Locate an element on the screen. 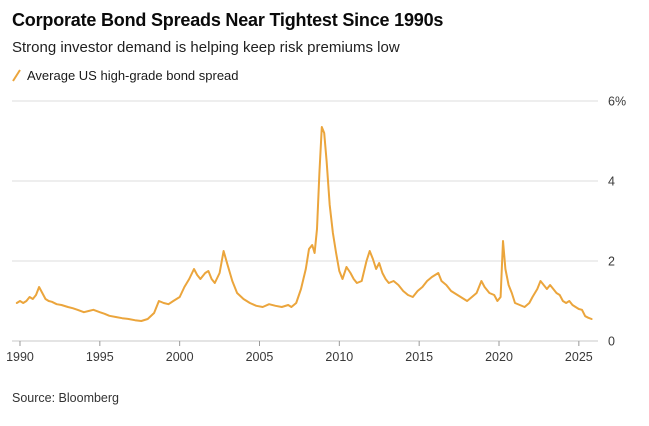 The height and width of the screenshot is (426, 649). y-tick-label: 2 is located at coordinates (611, 262).